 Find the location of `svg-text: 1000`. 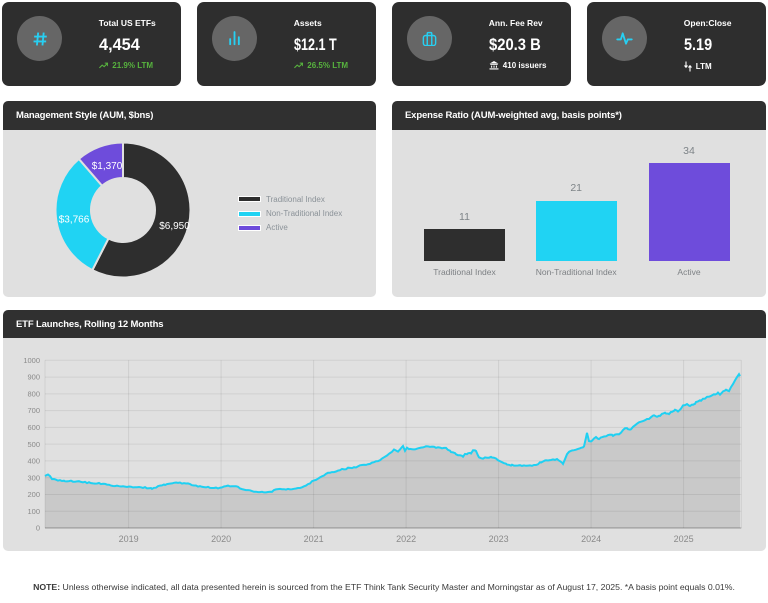

svg-text: 1000 is located at coordinates (31, 360).